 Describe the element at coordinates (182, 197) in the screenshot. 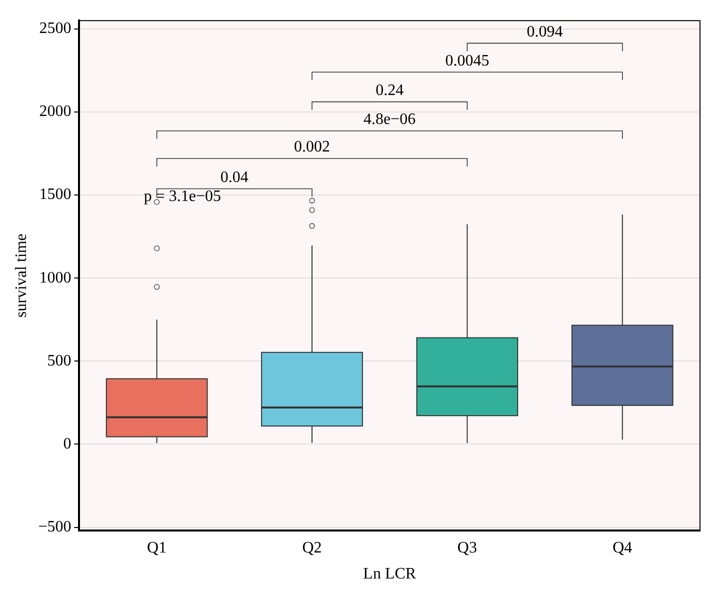

I see `annotation: p = 3.1e−05` at that location.